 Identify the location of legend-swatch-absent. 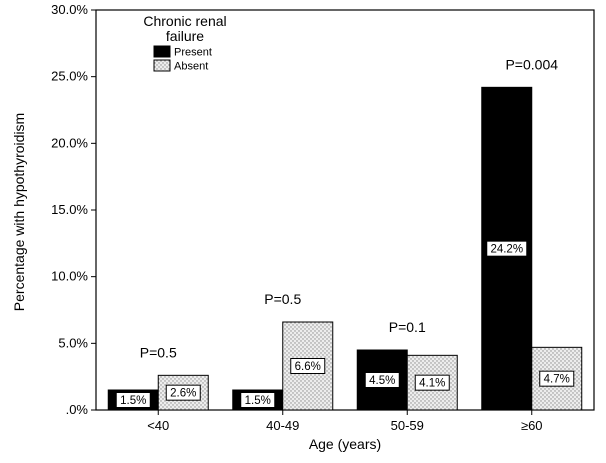
(162, 65).